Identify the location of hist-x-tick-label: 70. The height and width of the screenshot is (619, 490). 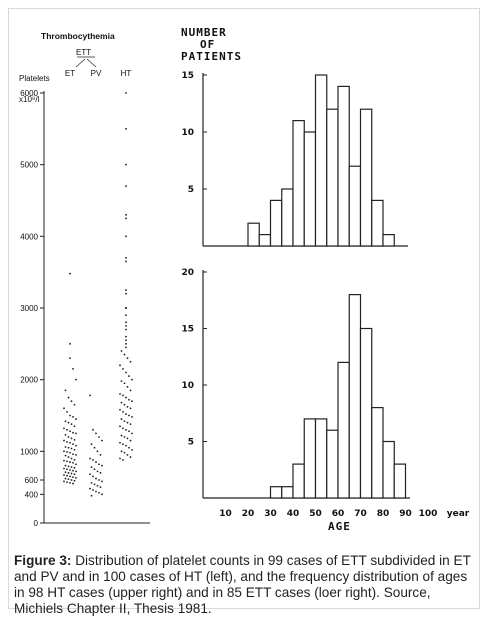
(360, 514).